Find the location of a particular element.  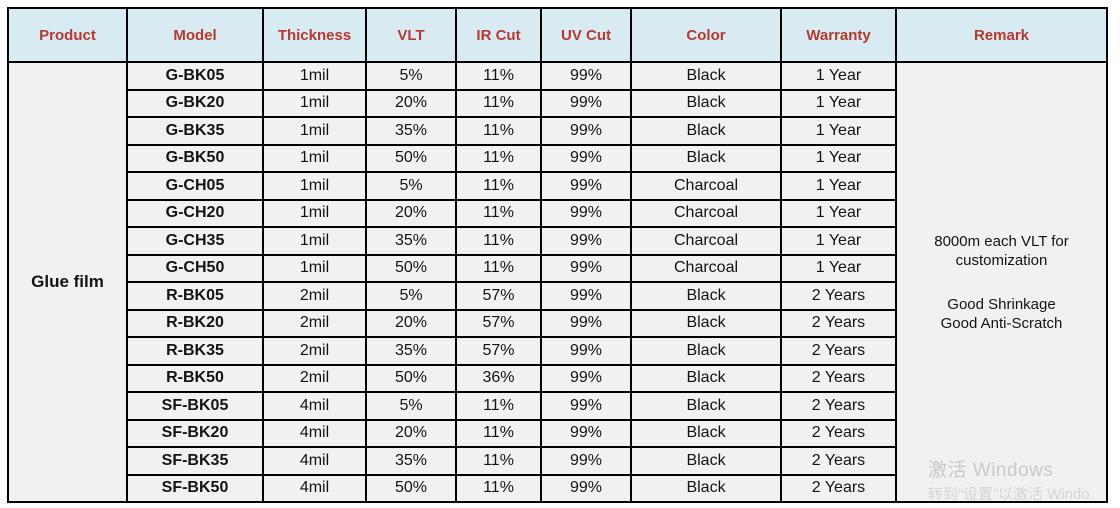

table-row: G-CH35 1mil 35% 11% 99% Charcoal 1 Year is located at coordinates (557, 241).